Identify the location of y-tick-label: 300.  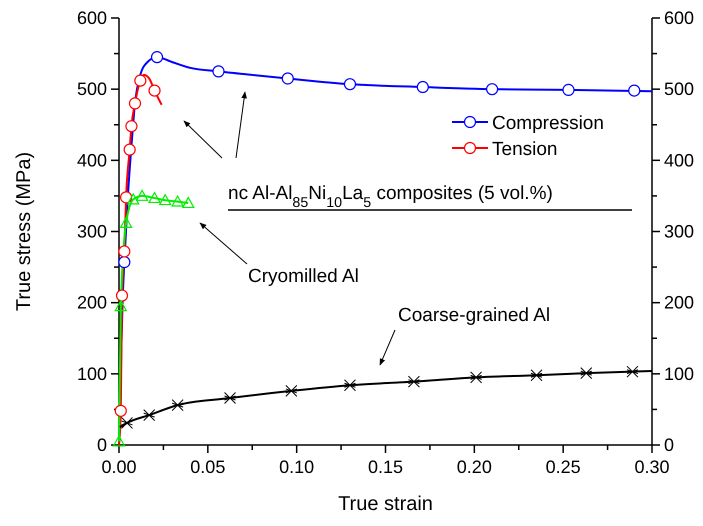
(91, 232).